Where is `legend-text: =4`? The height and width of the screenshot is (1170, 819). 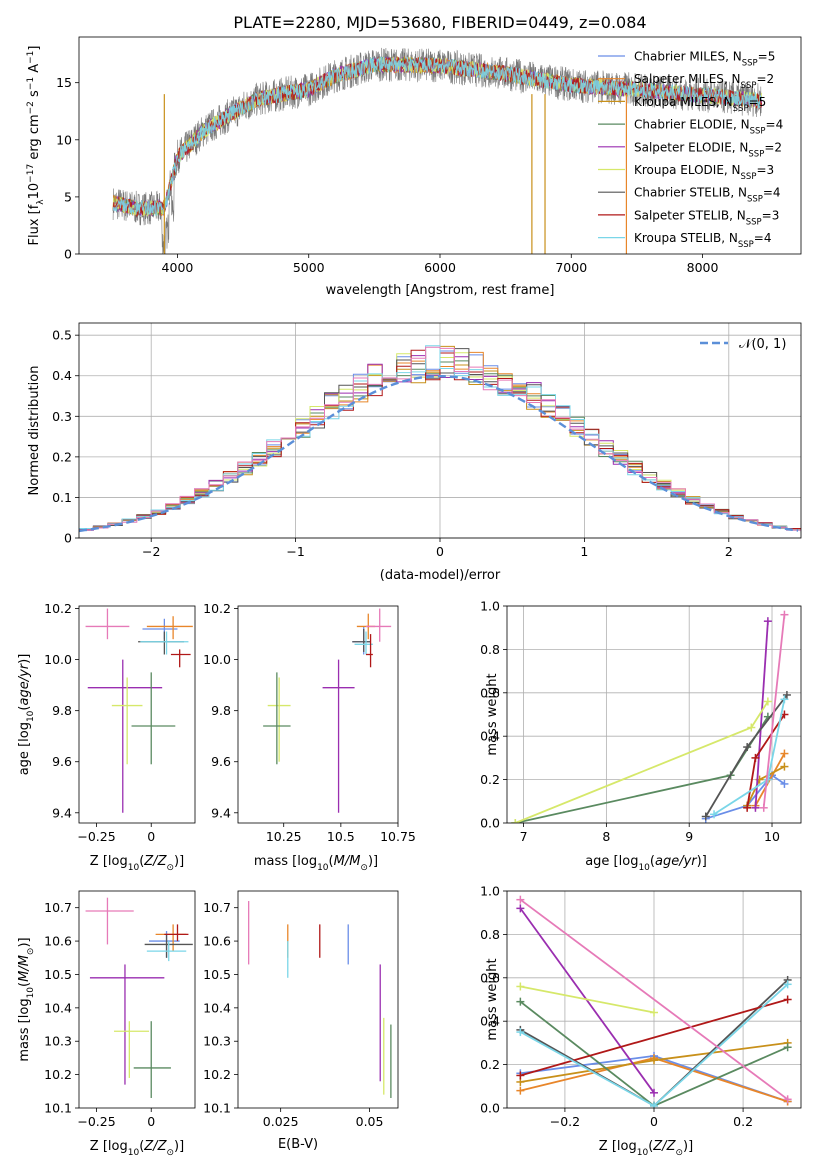
legend-text: =4 is located at coordinates (775, 125).